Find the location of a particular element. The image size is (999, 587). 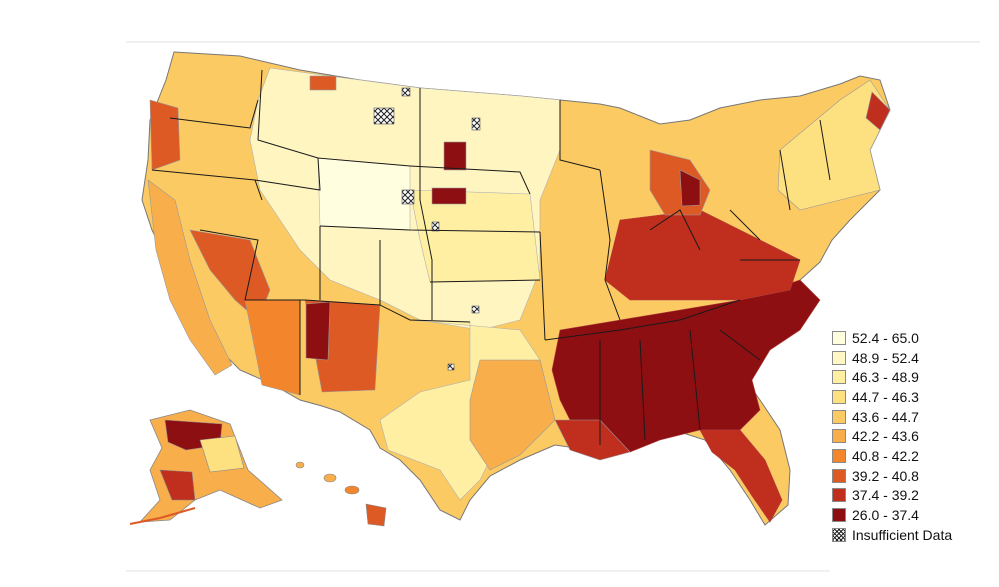

louisiana-region is located at coordinates (592, 440).